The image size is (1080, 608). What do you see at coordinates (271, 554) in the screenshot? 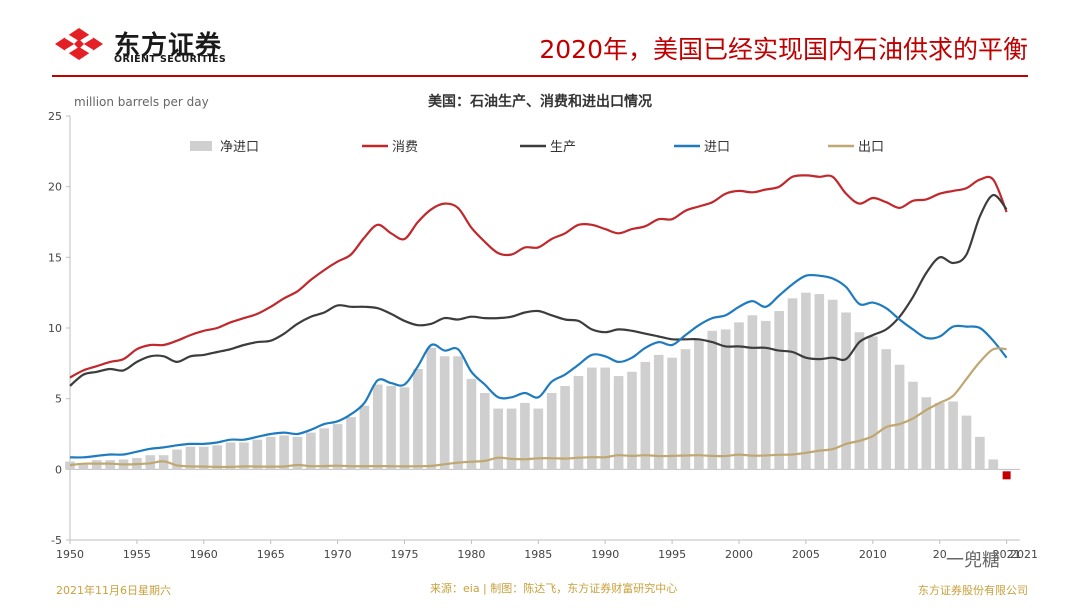
I see `x-tick-label: 1965` at bounding box center [271, 554].